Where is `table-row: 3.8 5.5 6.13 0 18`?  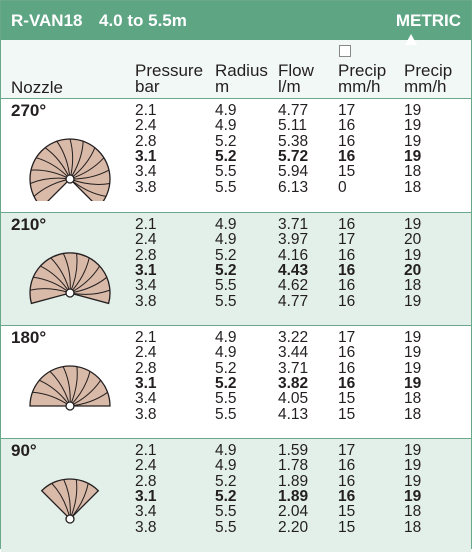
table-row: 3.8 5.5 6.13 0 18 is located at coordinates (236, 187).